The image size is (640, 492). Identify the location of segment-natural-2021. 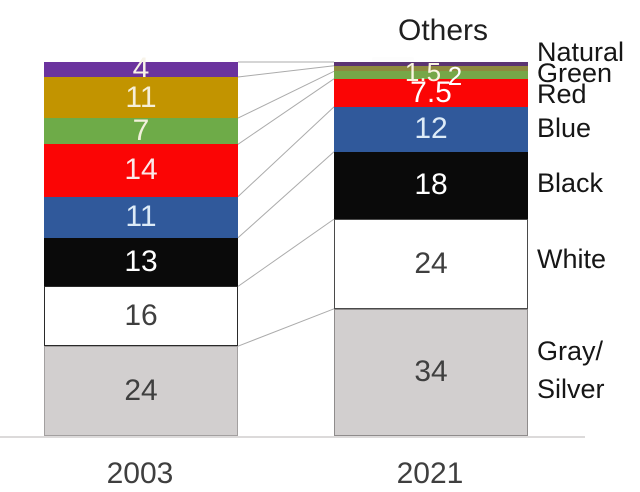
(431, 68).